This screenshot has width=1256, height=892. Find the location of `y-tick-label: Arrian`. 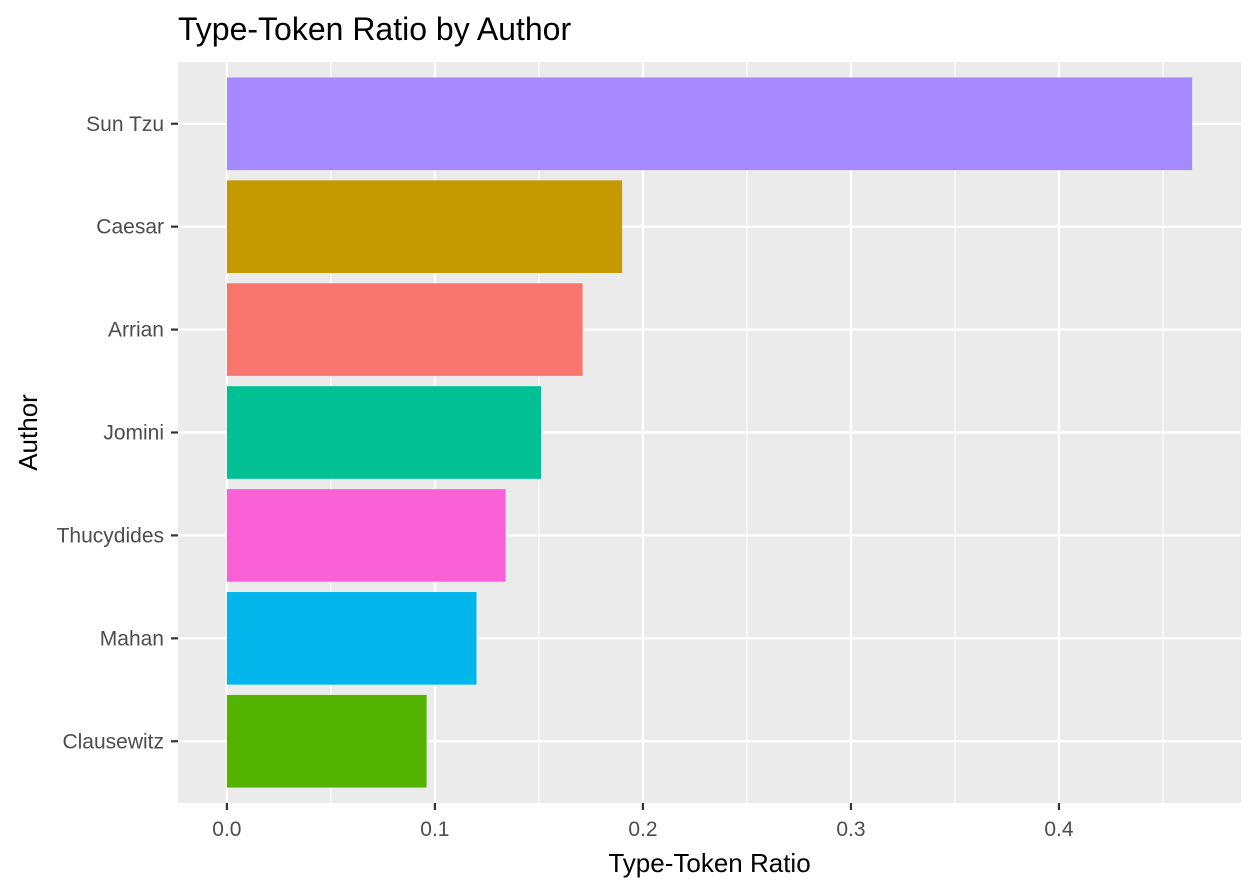

y-tick-label: Arrian is located at coordinates (136, 330).